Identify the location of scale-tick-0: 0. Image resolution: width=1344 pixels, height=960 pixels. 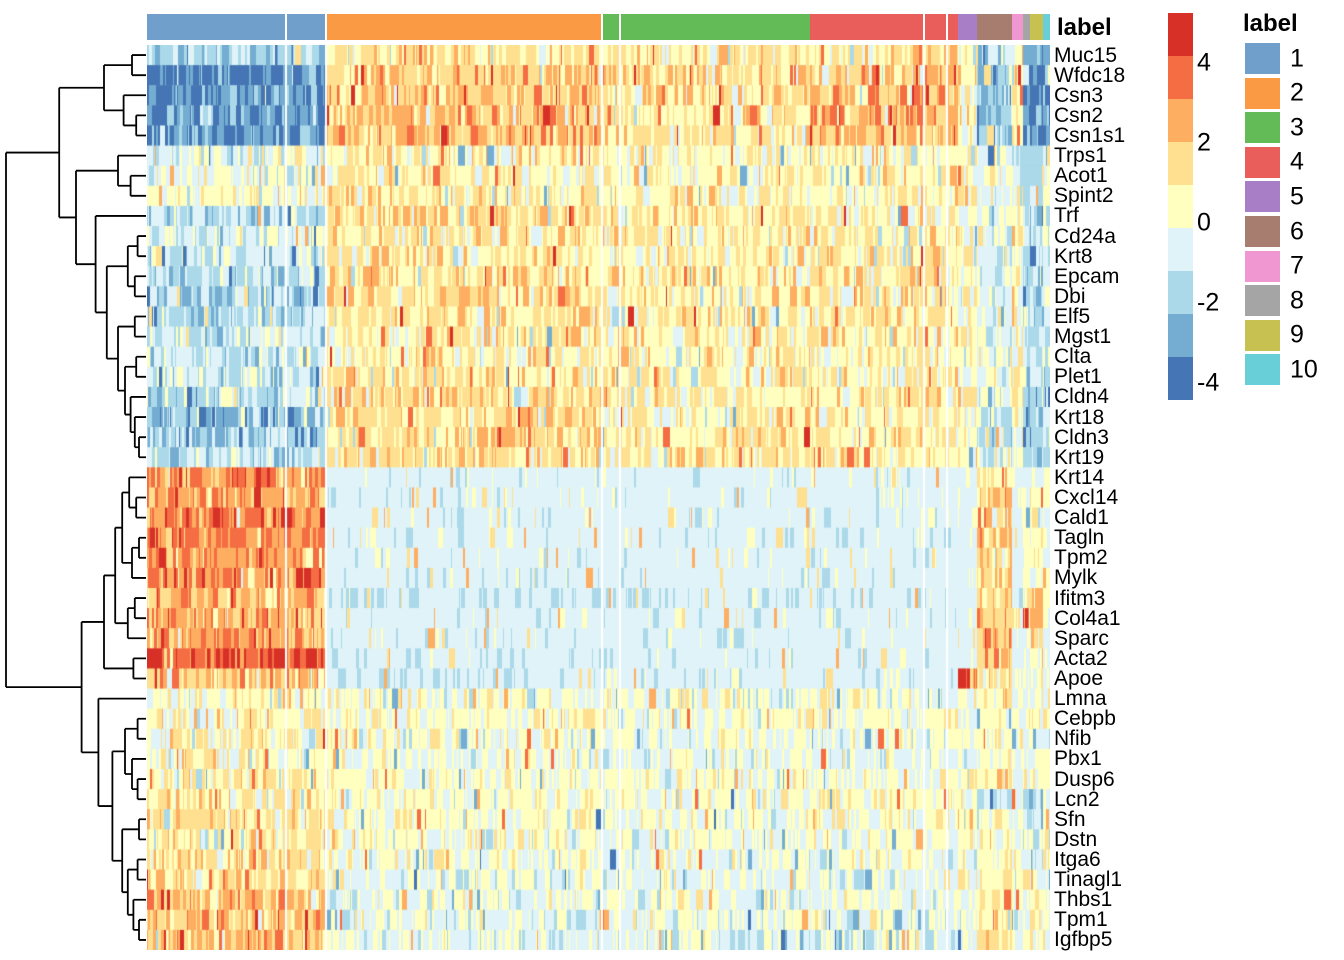
(1204, 222).